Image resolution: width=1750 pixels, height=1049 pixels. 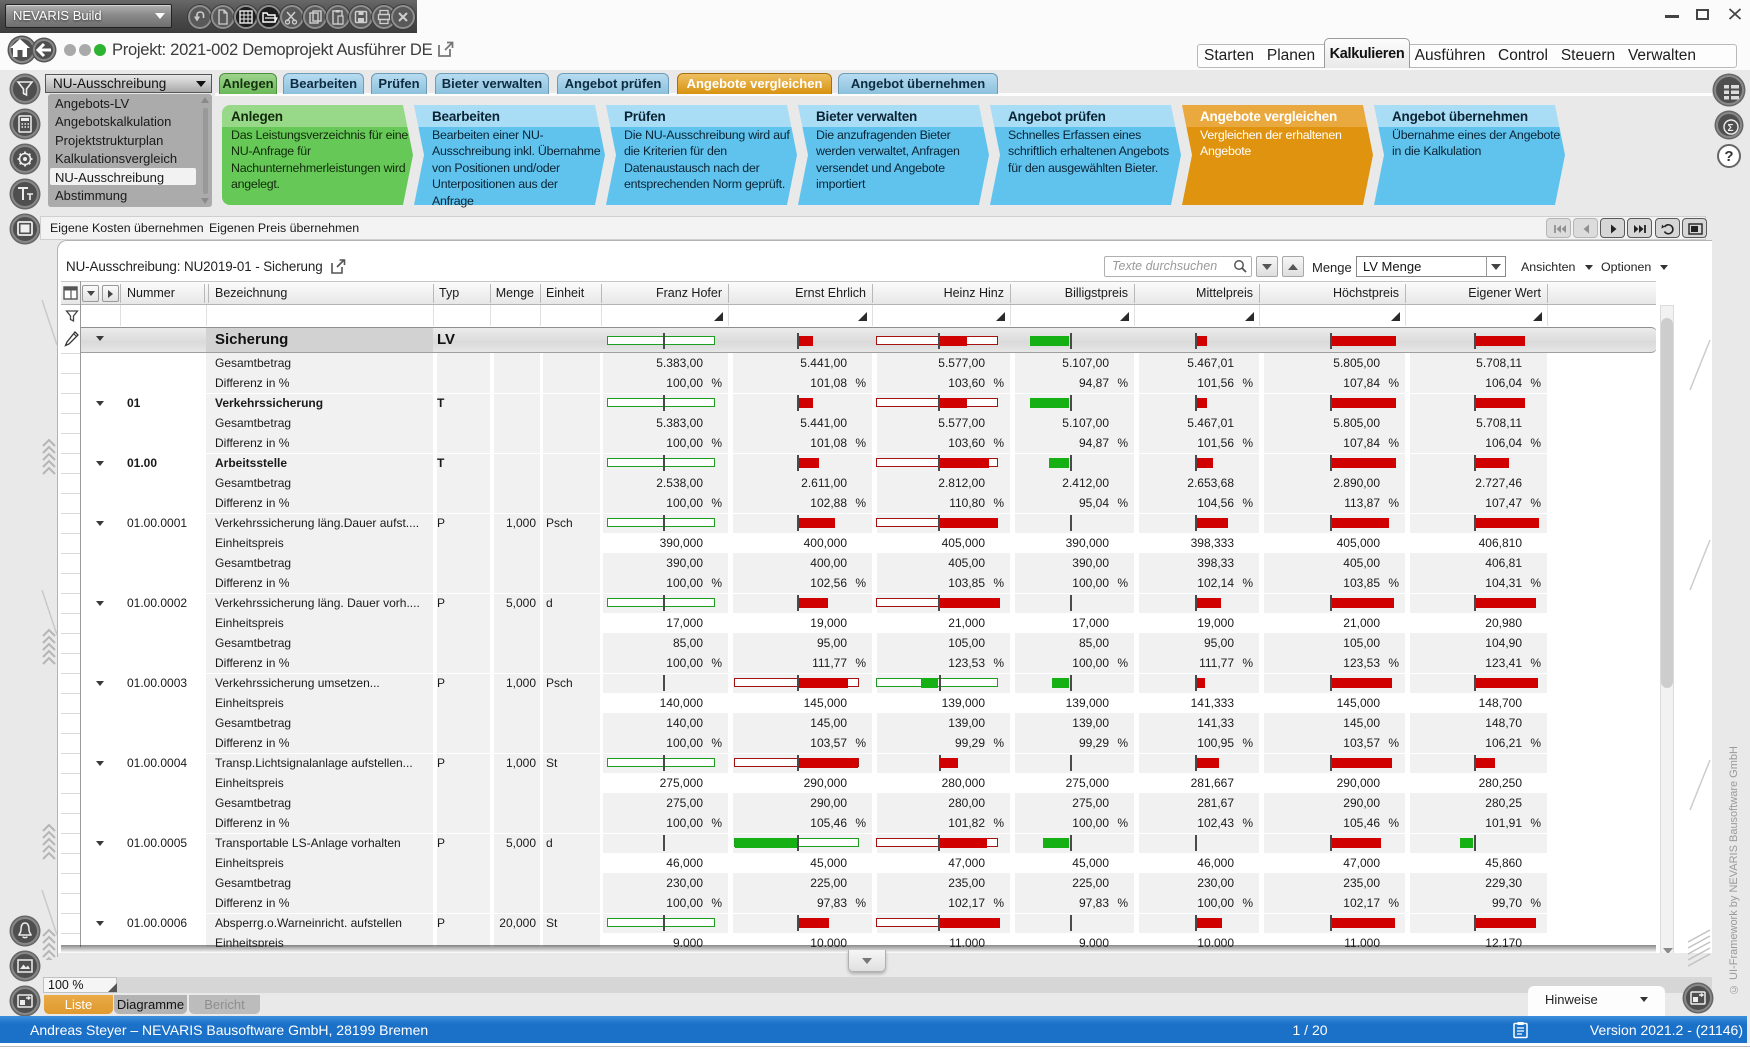 I want to click on svg-text: Σ, so click(x=1731, y=128).